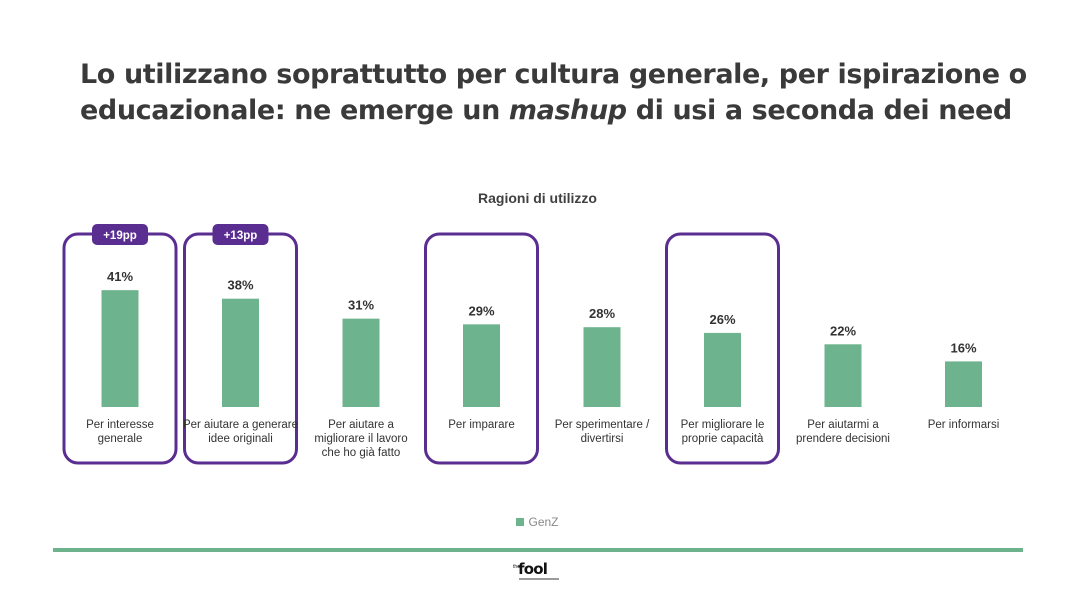 The width and height of the screenshot is (1075, 596). I want to click on category-label: Per sperimentare /, so click(602, 425).